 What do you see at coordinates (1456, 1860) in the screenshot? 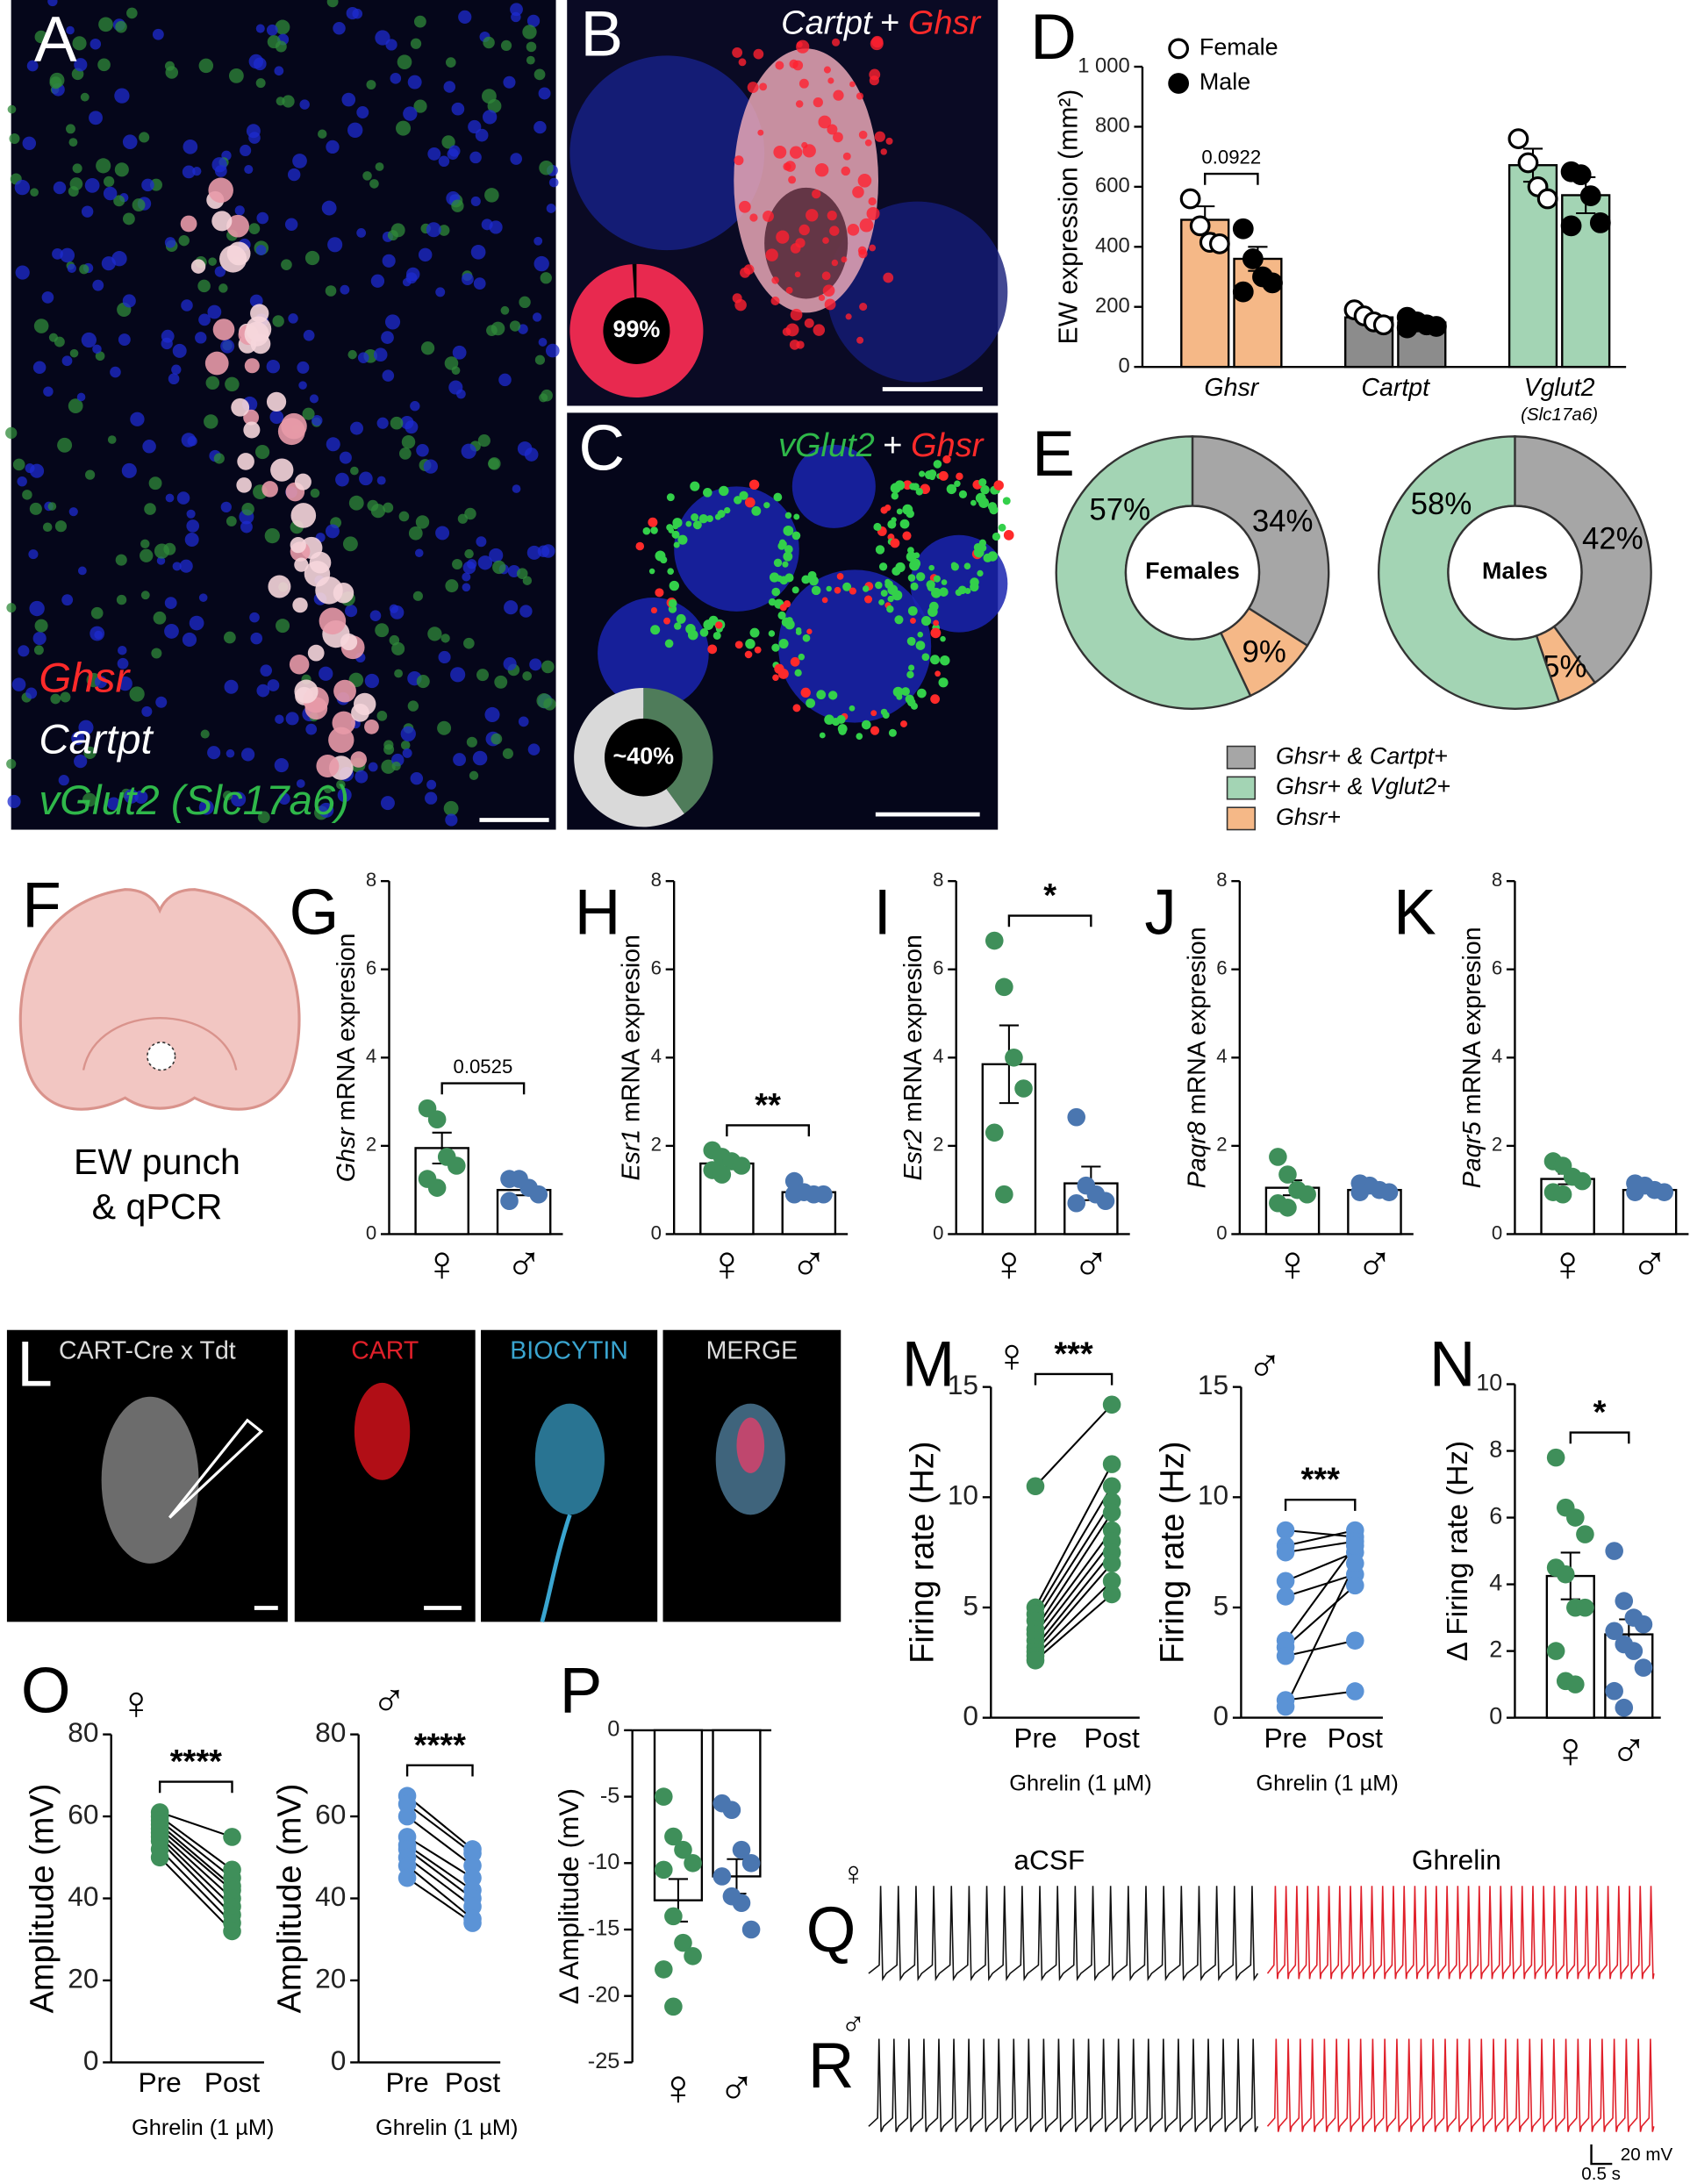
I see `condition-label: Ghrelin` at bounding box center [1456, 1860].